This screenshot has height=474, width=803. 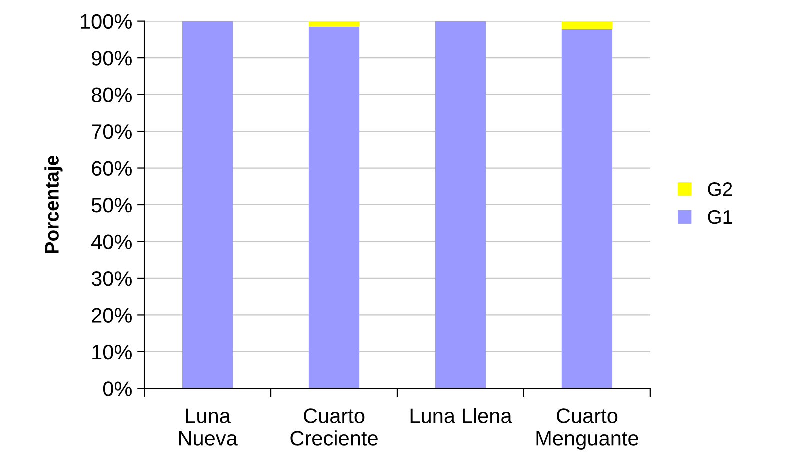 What do you see at coordinates (112, 278) in the screenshot?
I see `y-tick-label: 30%` at bounding box center [112, 278].